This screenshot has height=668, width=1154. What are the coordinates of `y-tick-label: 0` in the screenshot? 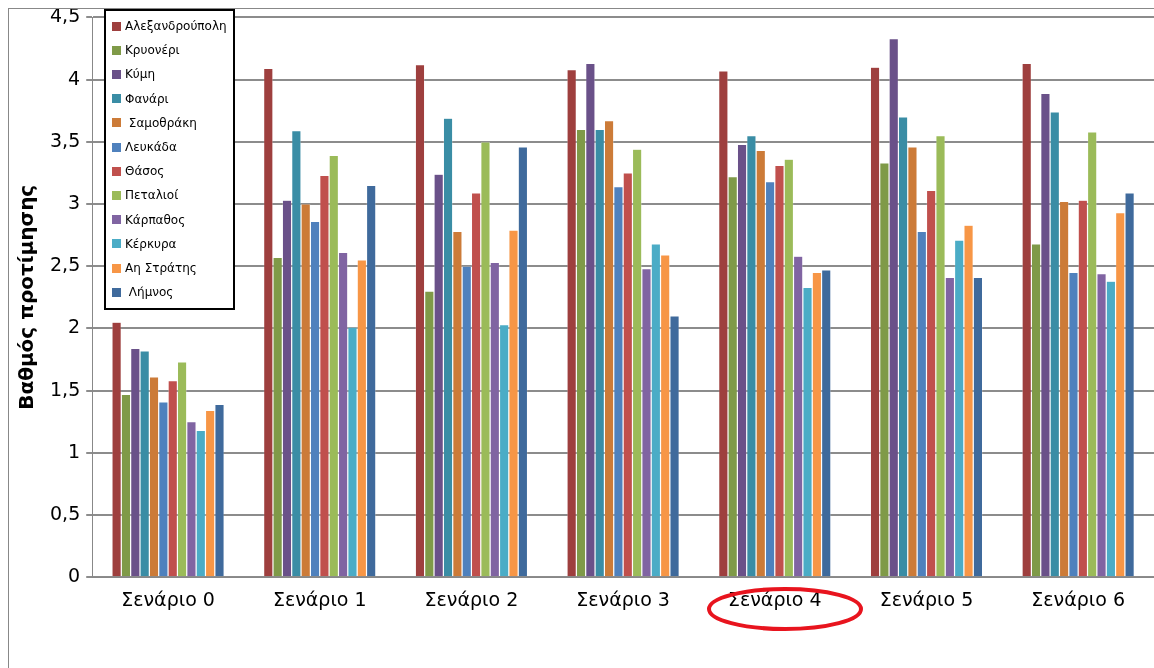 It's located at (74, 575).